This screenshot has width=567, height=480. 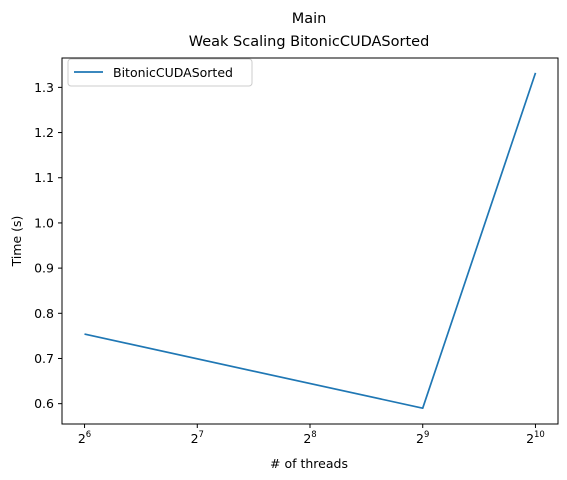 I want to click on legend-label: BitonicCUDASorted, so click(x=173, y=72).